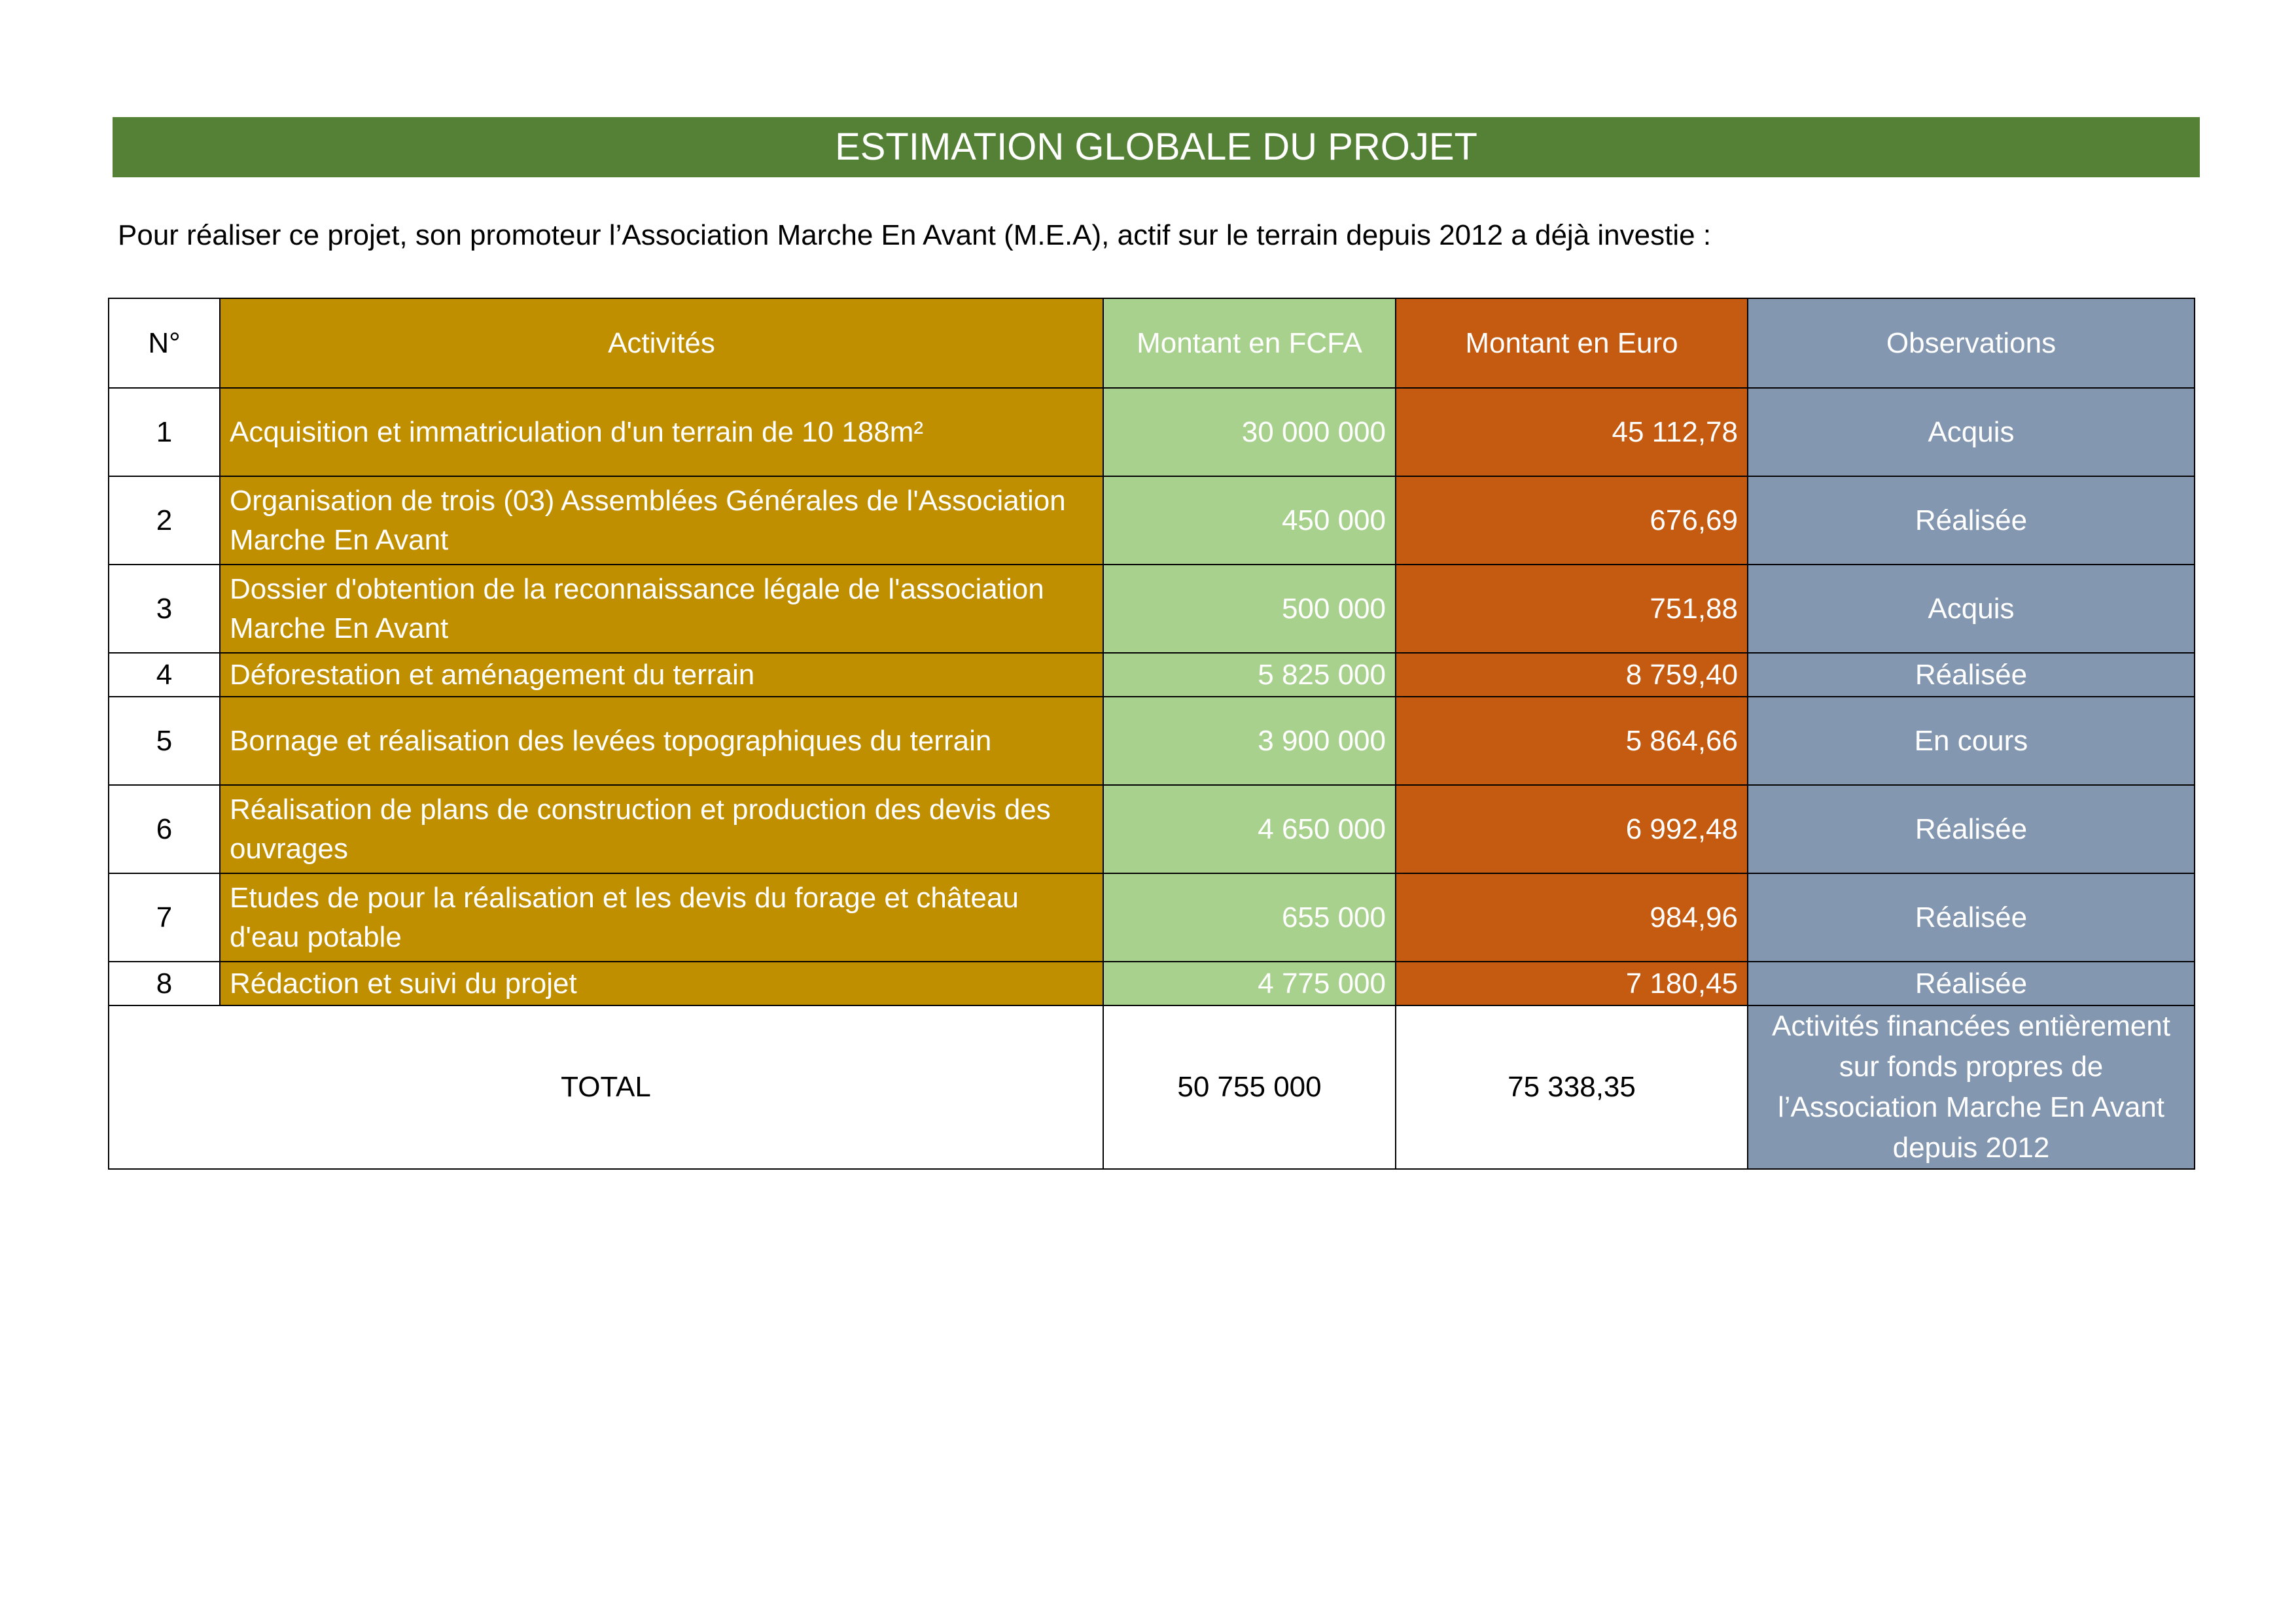 Image resolution: width=2296 pixels, height=1623 pixels. I want to click on row-number: 1, so click(164, 432).